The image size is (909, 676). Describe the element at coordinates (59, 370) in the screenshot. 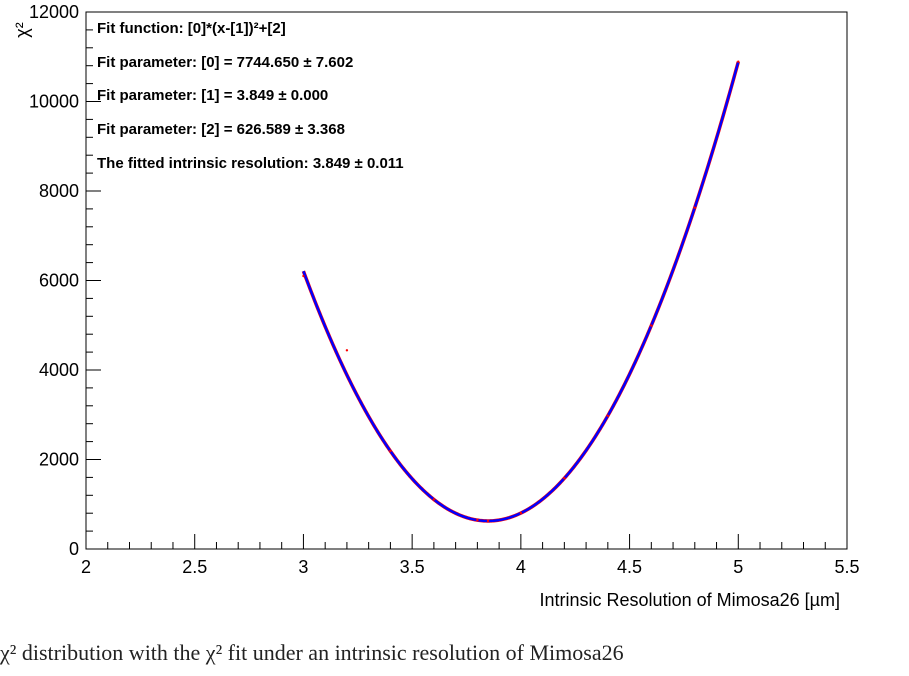

I see `y-tick-label: 4000` at that location.